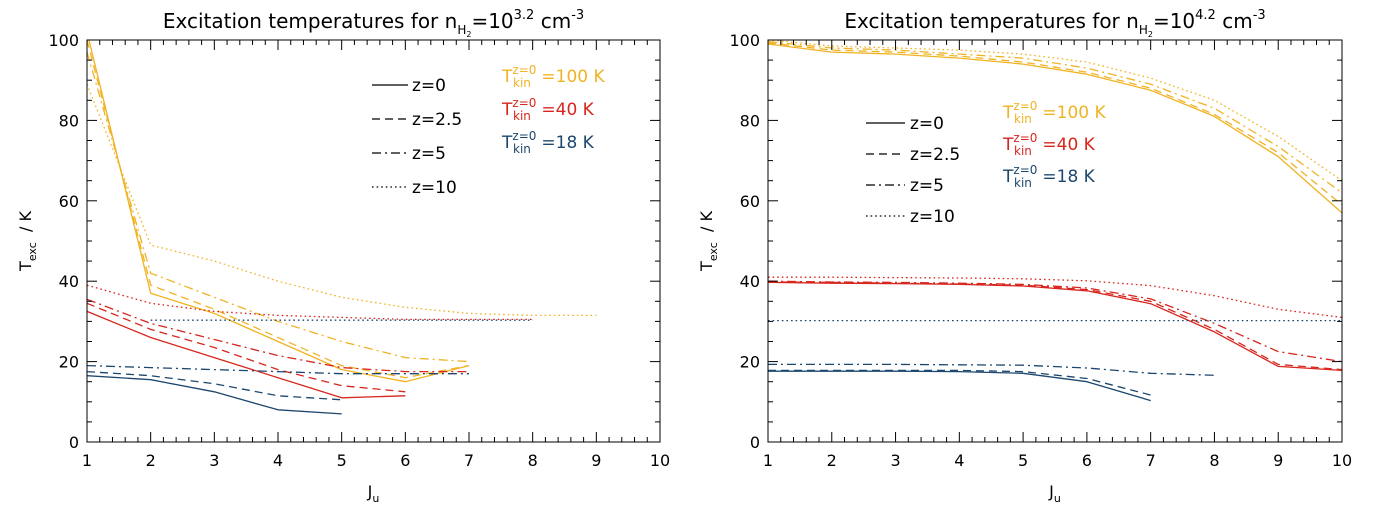 Image resolution: width=1382 pixels, height=512 pixels. I want to click on series-line-tkin100-z5, so click(1055, 117).